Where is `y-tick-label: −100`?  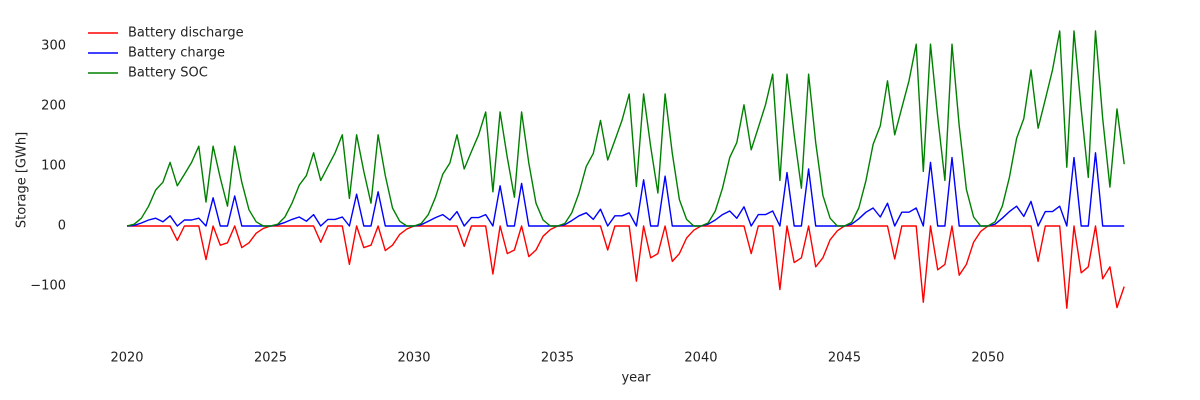
y-tick-label: −100 is located at coordinates (48, 286).